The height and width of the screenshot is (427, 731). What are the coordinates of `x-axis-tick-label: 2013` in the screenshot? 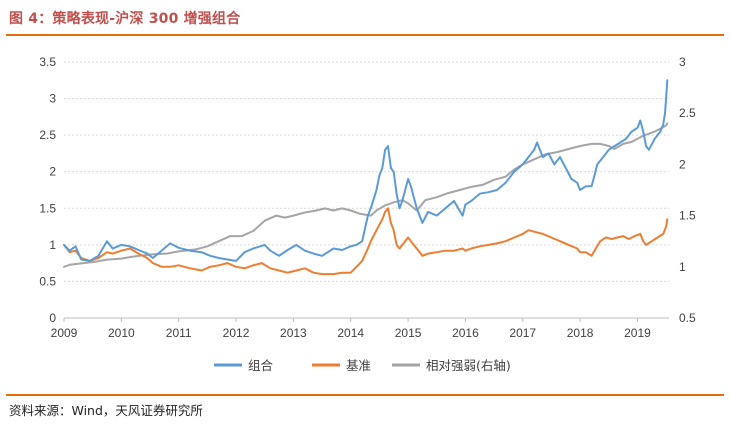 It's located at (293, 333).